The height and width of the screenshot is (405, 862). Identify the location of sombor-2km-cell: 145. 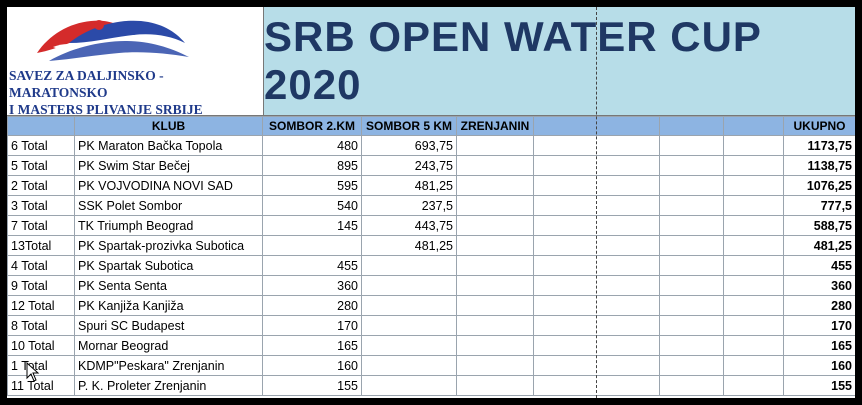
(312, 225).